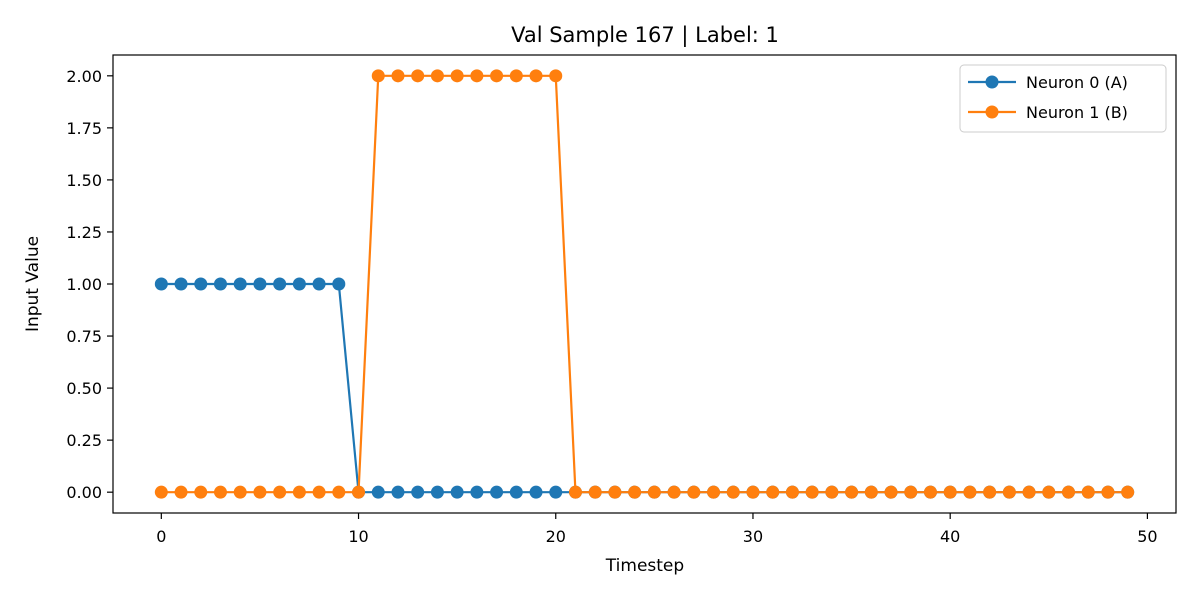 The image size is (1200, 600). Describe the element at coordinates (84, 336) in the screenshot. I see `y-tick-label: 0.75` at that location.